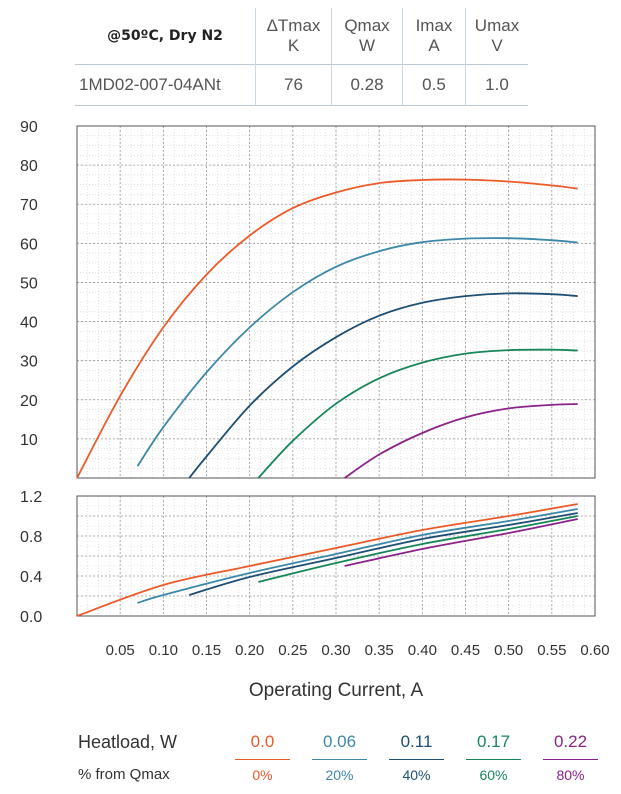 Image resolution: width=621 pixels, height=794 pixels. What do you see at coordinates (339, 775) in the screenshot?
I see `legend-percent-1: 20%` at bounding box center [339, 775].